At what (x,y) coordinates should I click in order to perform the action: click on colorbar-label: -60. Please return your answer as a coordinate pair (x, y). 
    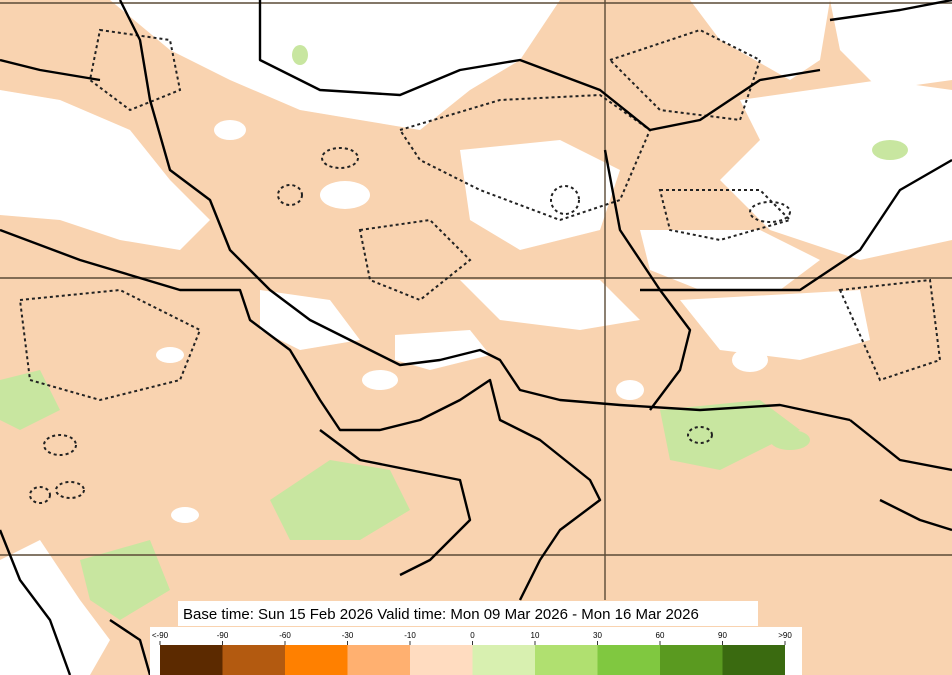
    Looking at the image, I should click on (285, 635).